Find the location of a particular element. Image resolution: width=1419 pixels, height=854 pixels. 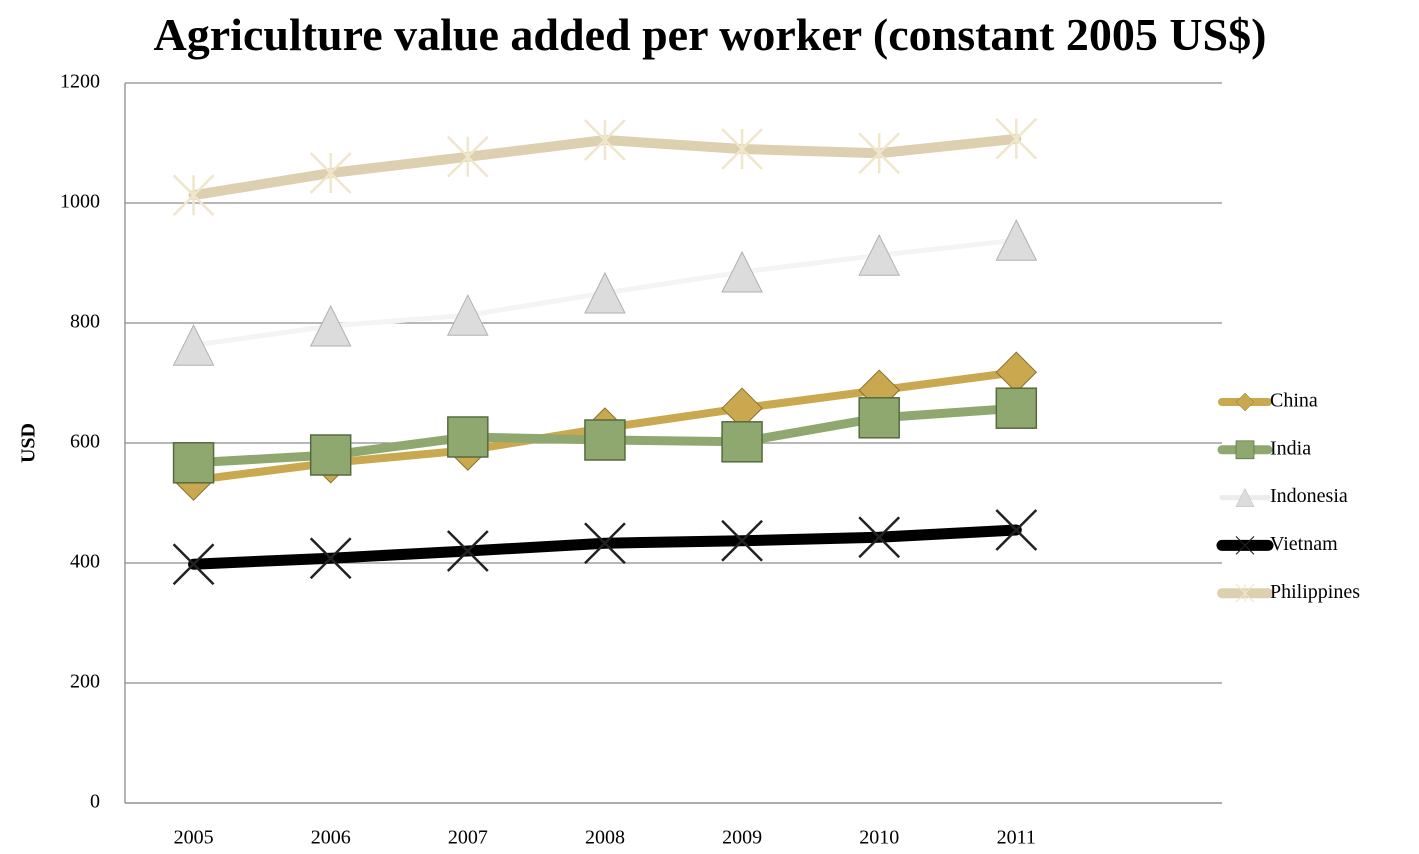

y-tick-label: 400 is located at coordinates (85, 562).